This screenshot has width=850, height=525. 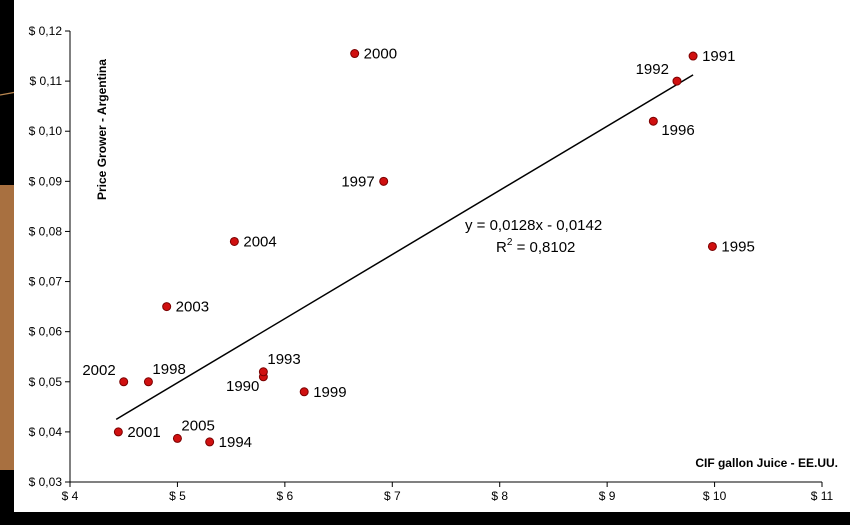 What do you see at coordinates (46, 432) in the screenshot?
I see `y-tick-label: $ 0,04` at bounding box center [46, 432].